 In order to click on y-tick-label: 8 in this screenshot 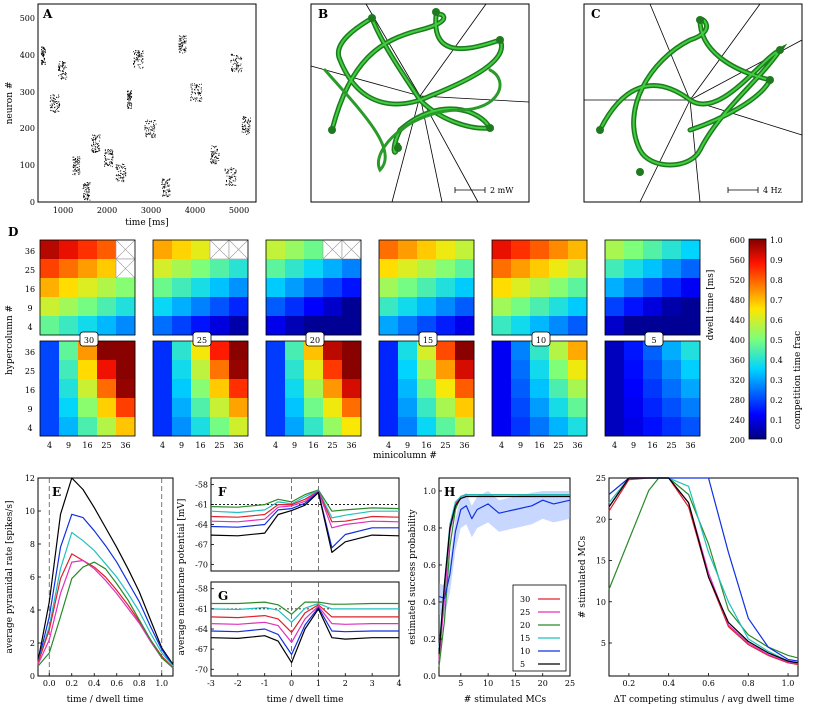, I will do `click(32, 544)`.